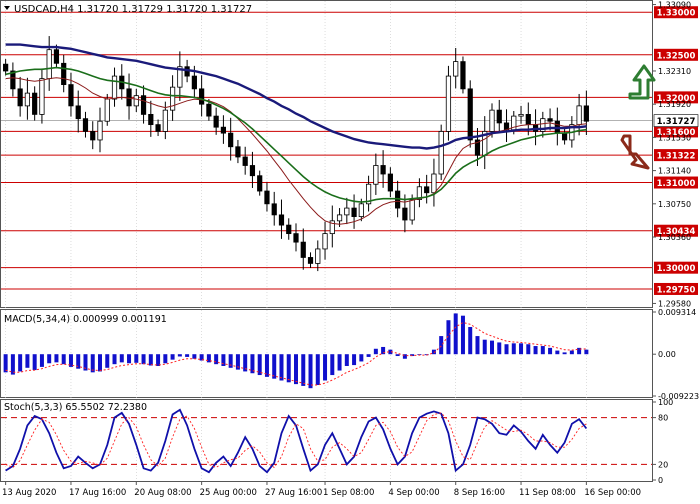 The image size is (700, 504). I want to click on time-tick-label: 25 Aug 00:00, so click(228, 493).